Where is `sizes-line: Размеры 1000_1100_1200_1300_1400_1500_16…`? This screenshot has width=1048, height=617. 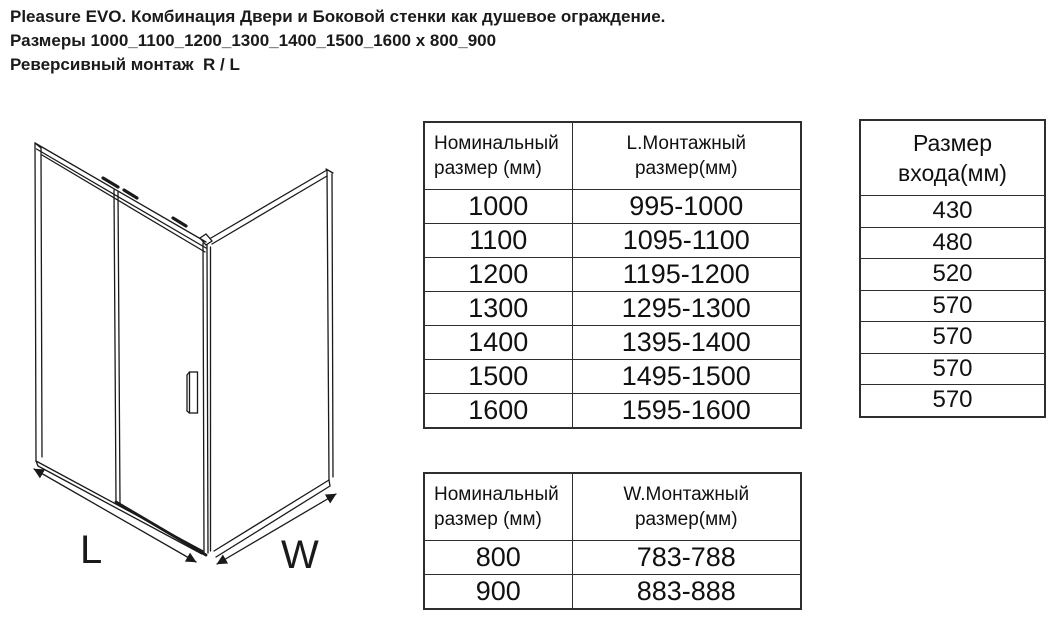
sizes-line: Размеры 1000_1100_1200_1300_1400_1500_16… is located at coordinates (253, 40).